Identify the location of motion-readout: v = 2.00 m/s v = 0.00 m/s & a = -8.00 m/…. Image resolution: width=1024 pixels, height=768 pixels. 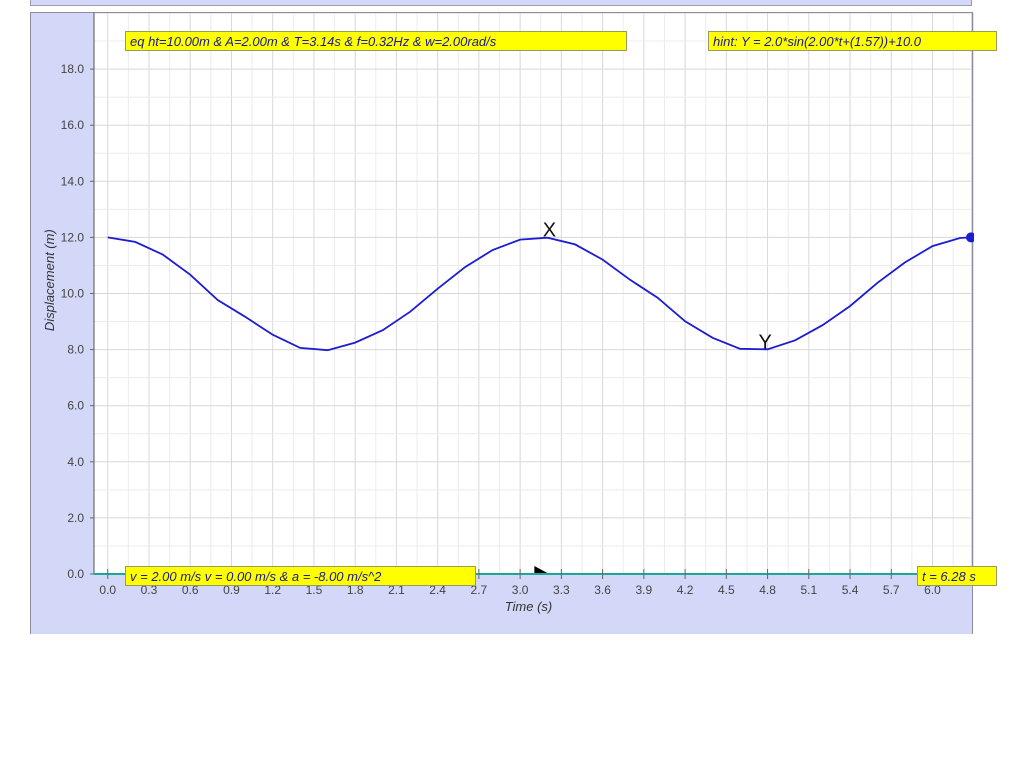
(300, 576).